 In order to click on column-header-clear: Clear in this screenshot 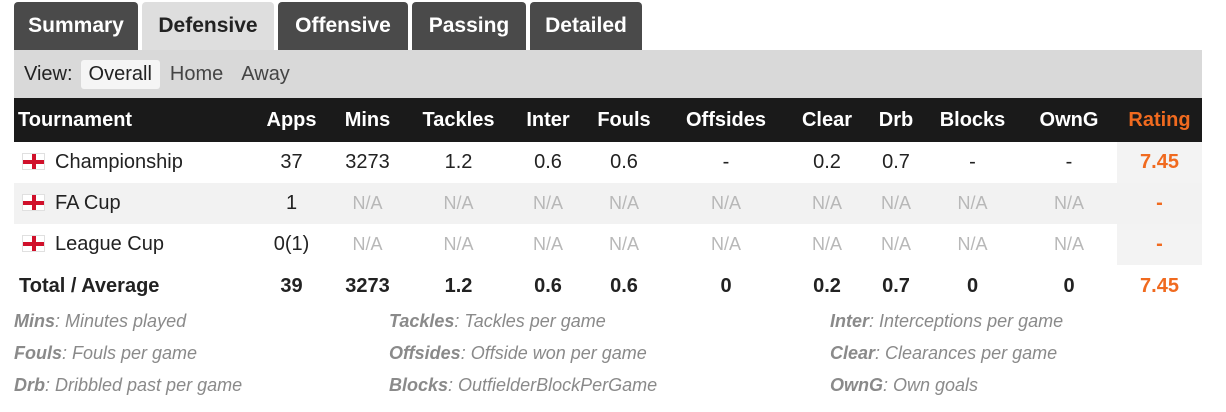, I will do `click(827, 120)`.